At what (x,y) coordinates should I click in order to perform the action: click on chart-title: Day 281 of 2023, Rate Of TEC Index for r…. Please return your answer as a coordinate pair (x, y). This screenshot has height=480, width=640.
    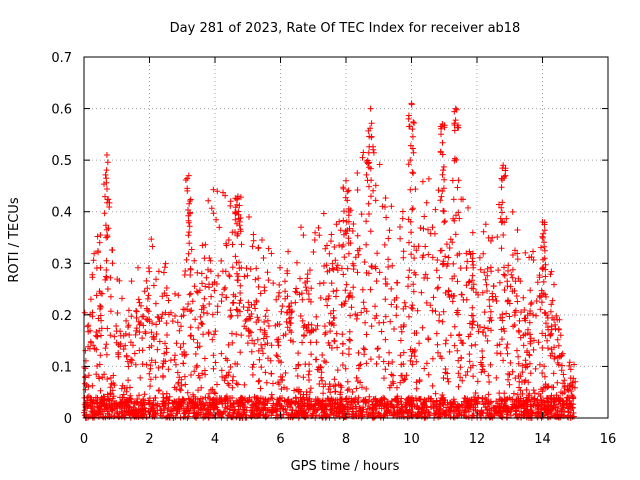
    Looking at the image, I should click on (345, 28).